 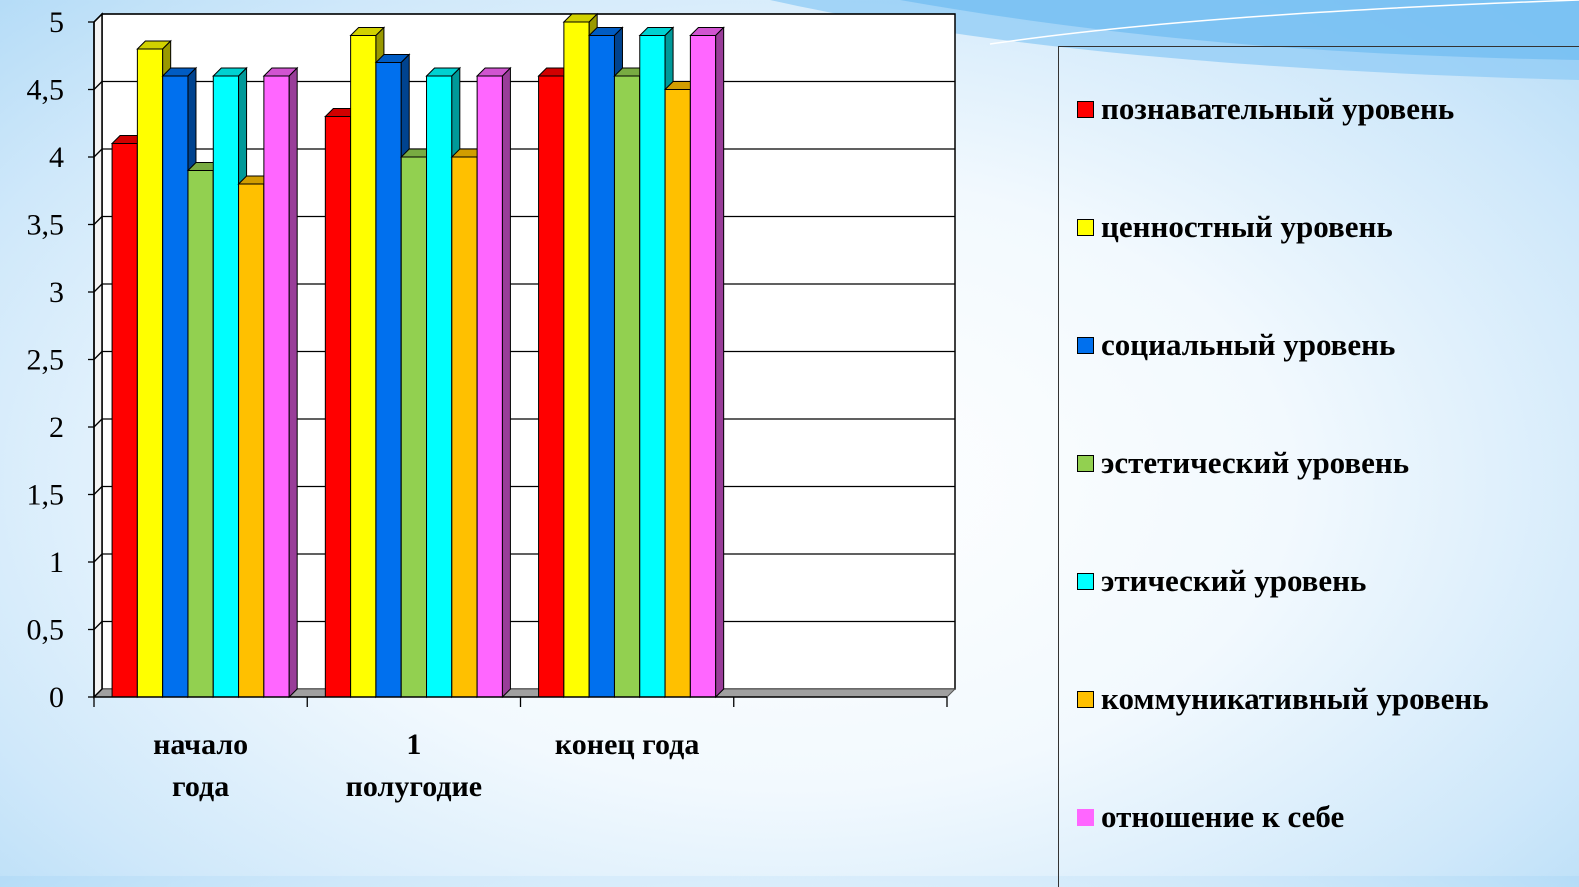 I want to click on y-tick-label: 1, so click(x=56, y=562).